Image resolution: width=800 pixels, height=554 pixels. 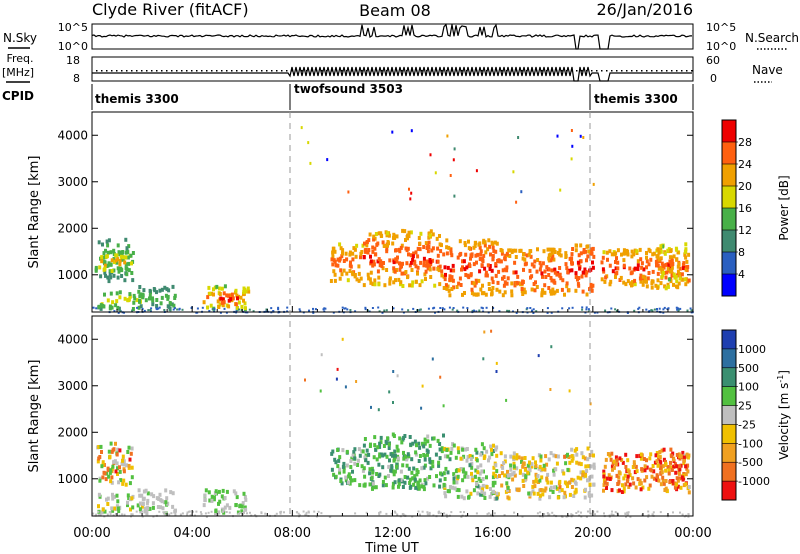 I want to click on power-colorbar-label: Power [dB], so click(x=784, y=207).